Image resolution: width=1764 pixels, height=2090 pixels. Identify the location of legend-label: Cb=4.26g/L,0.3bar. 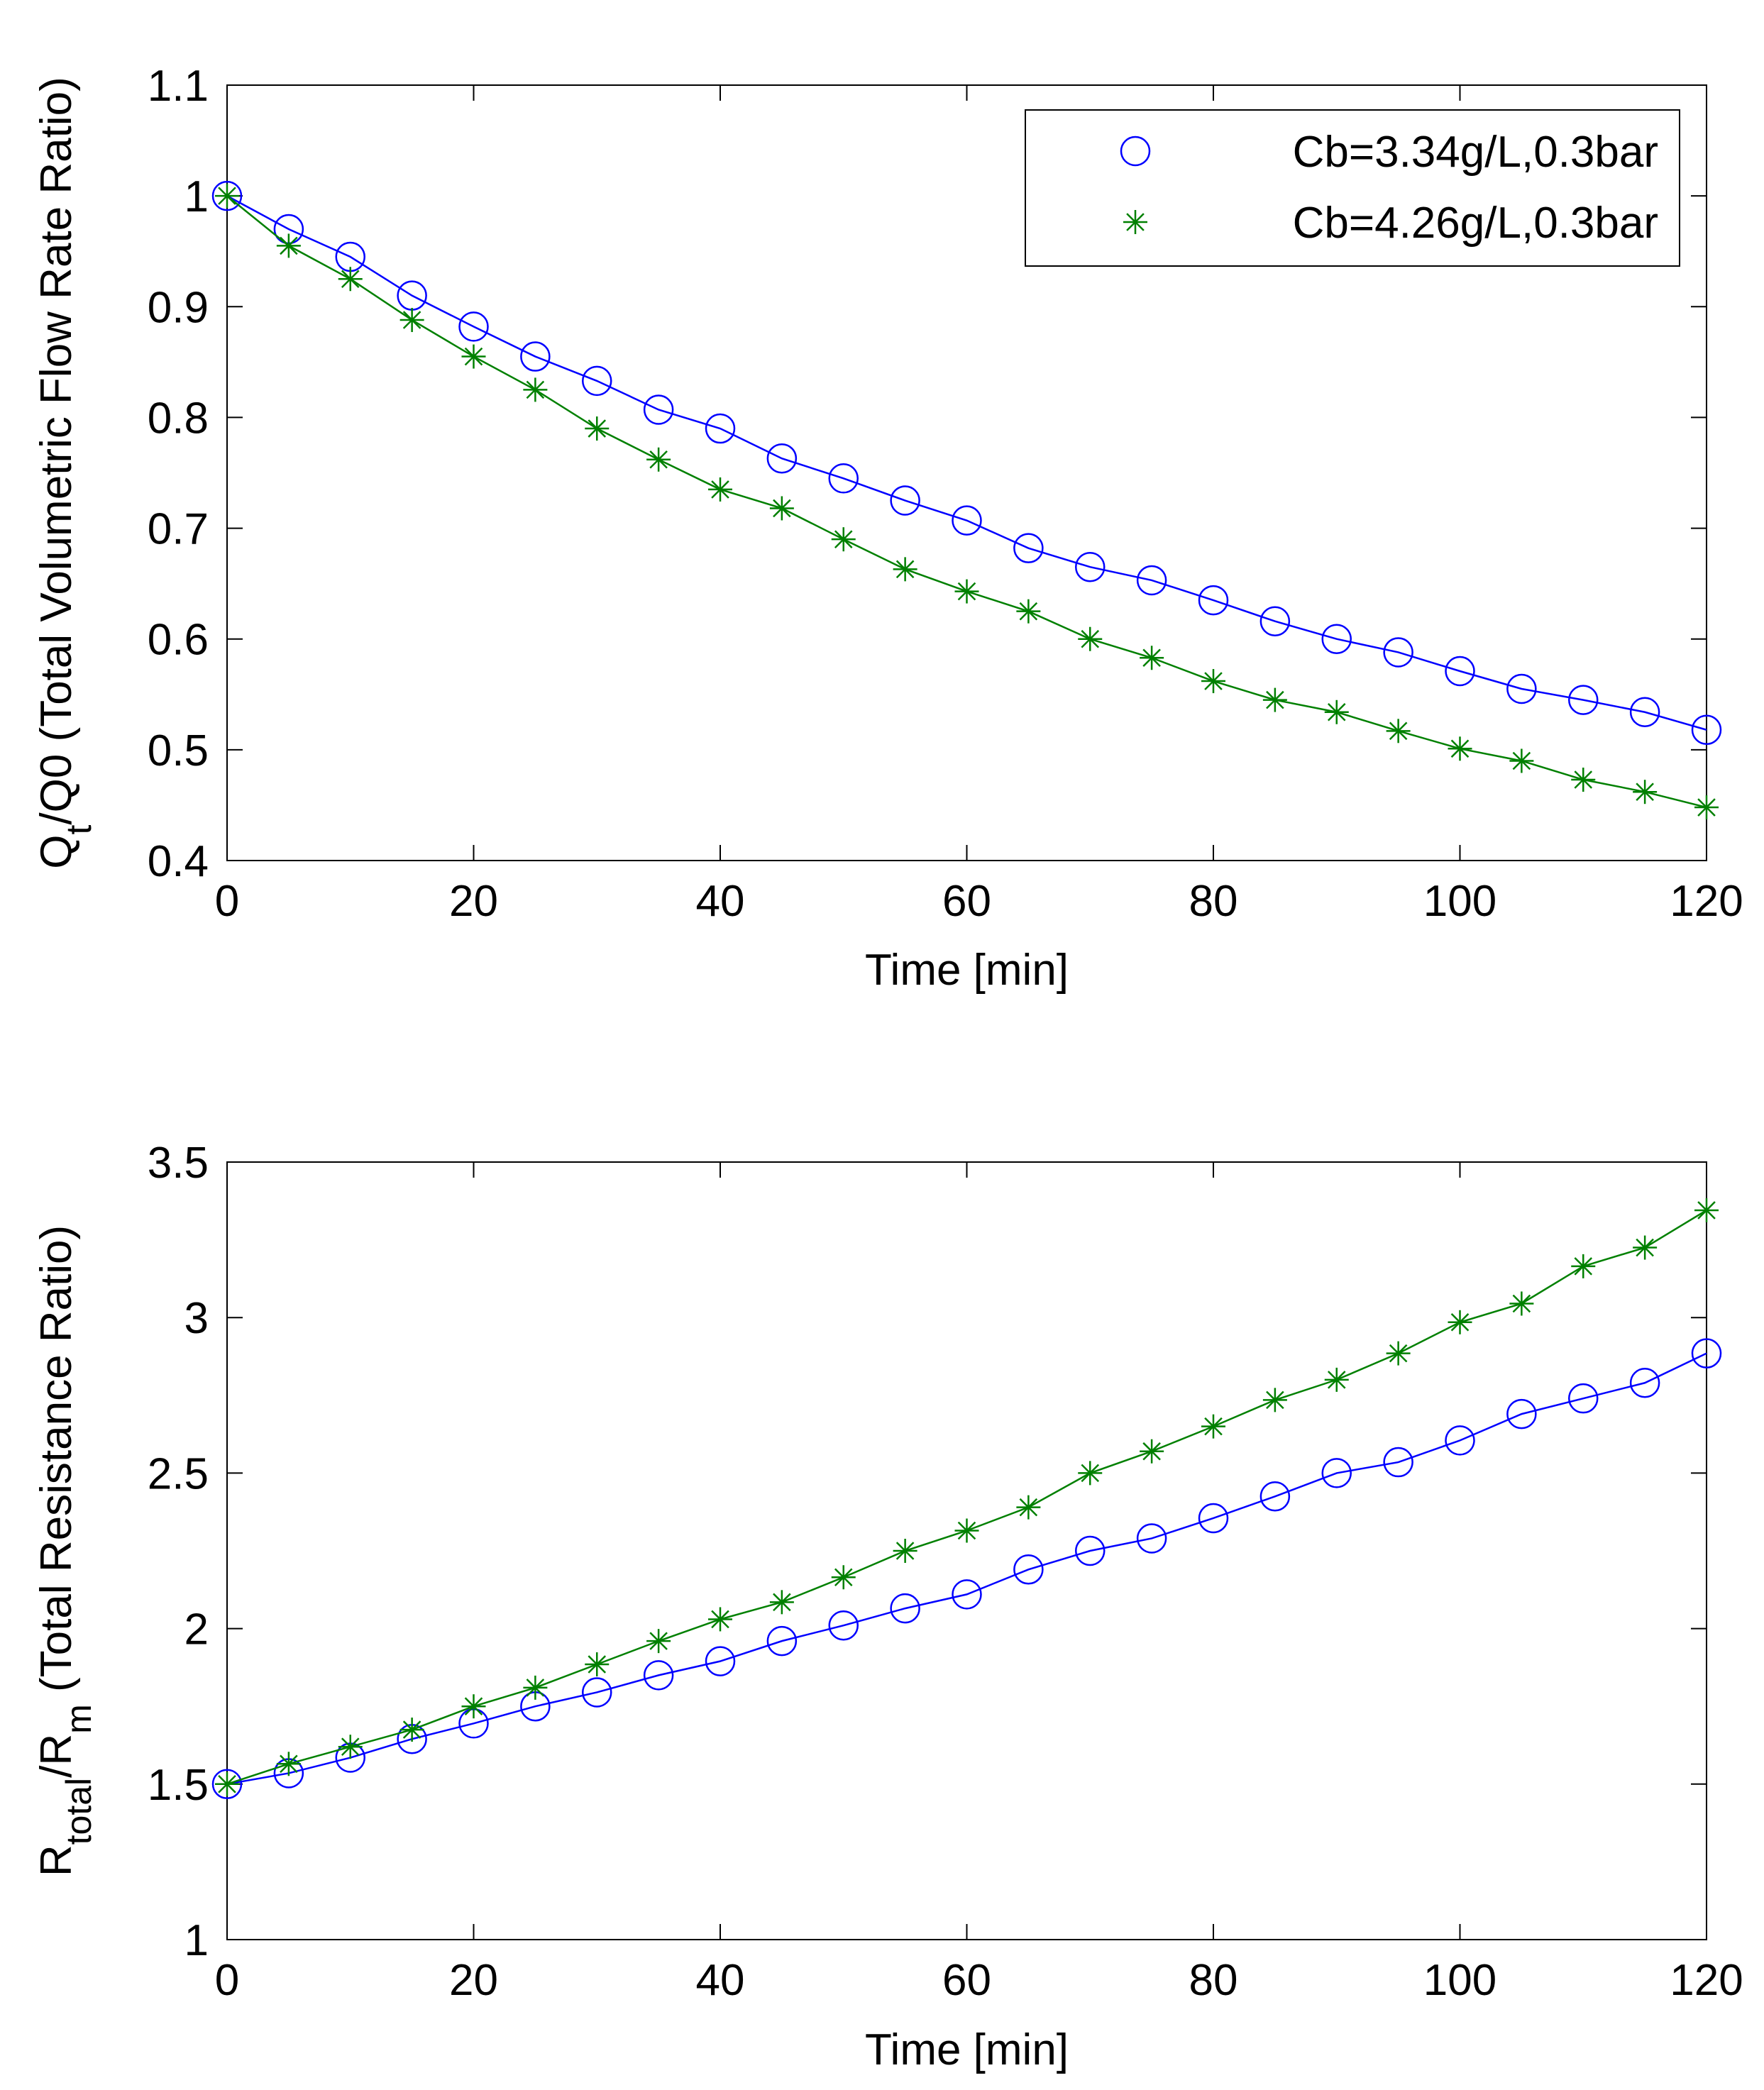
(1475, 223).